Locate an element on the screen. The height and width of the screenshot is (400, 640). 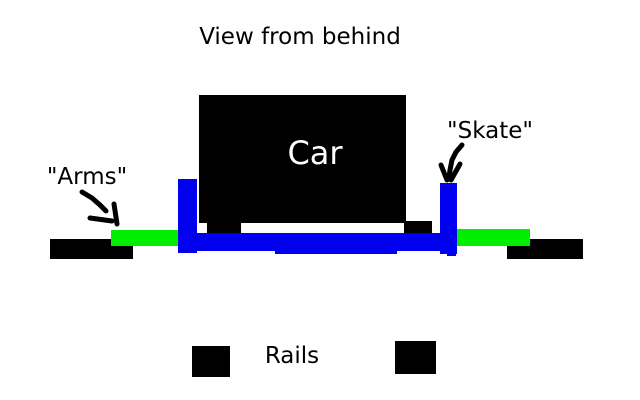
rails-label: Rails is located at coordinates (292, 356).